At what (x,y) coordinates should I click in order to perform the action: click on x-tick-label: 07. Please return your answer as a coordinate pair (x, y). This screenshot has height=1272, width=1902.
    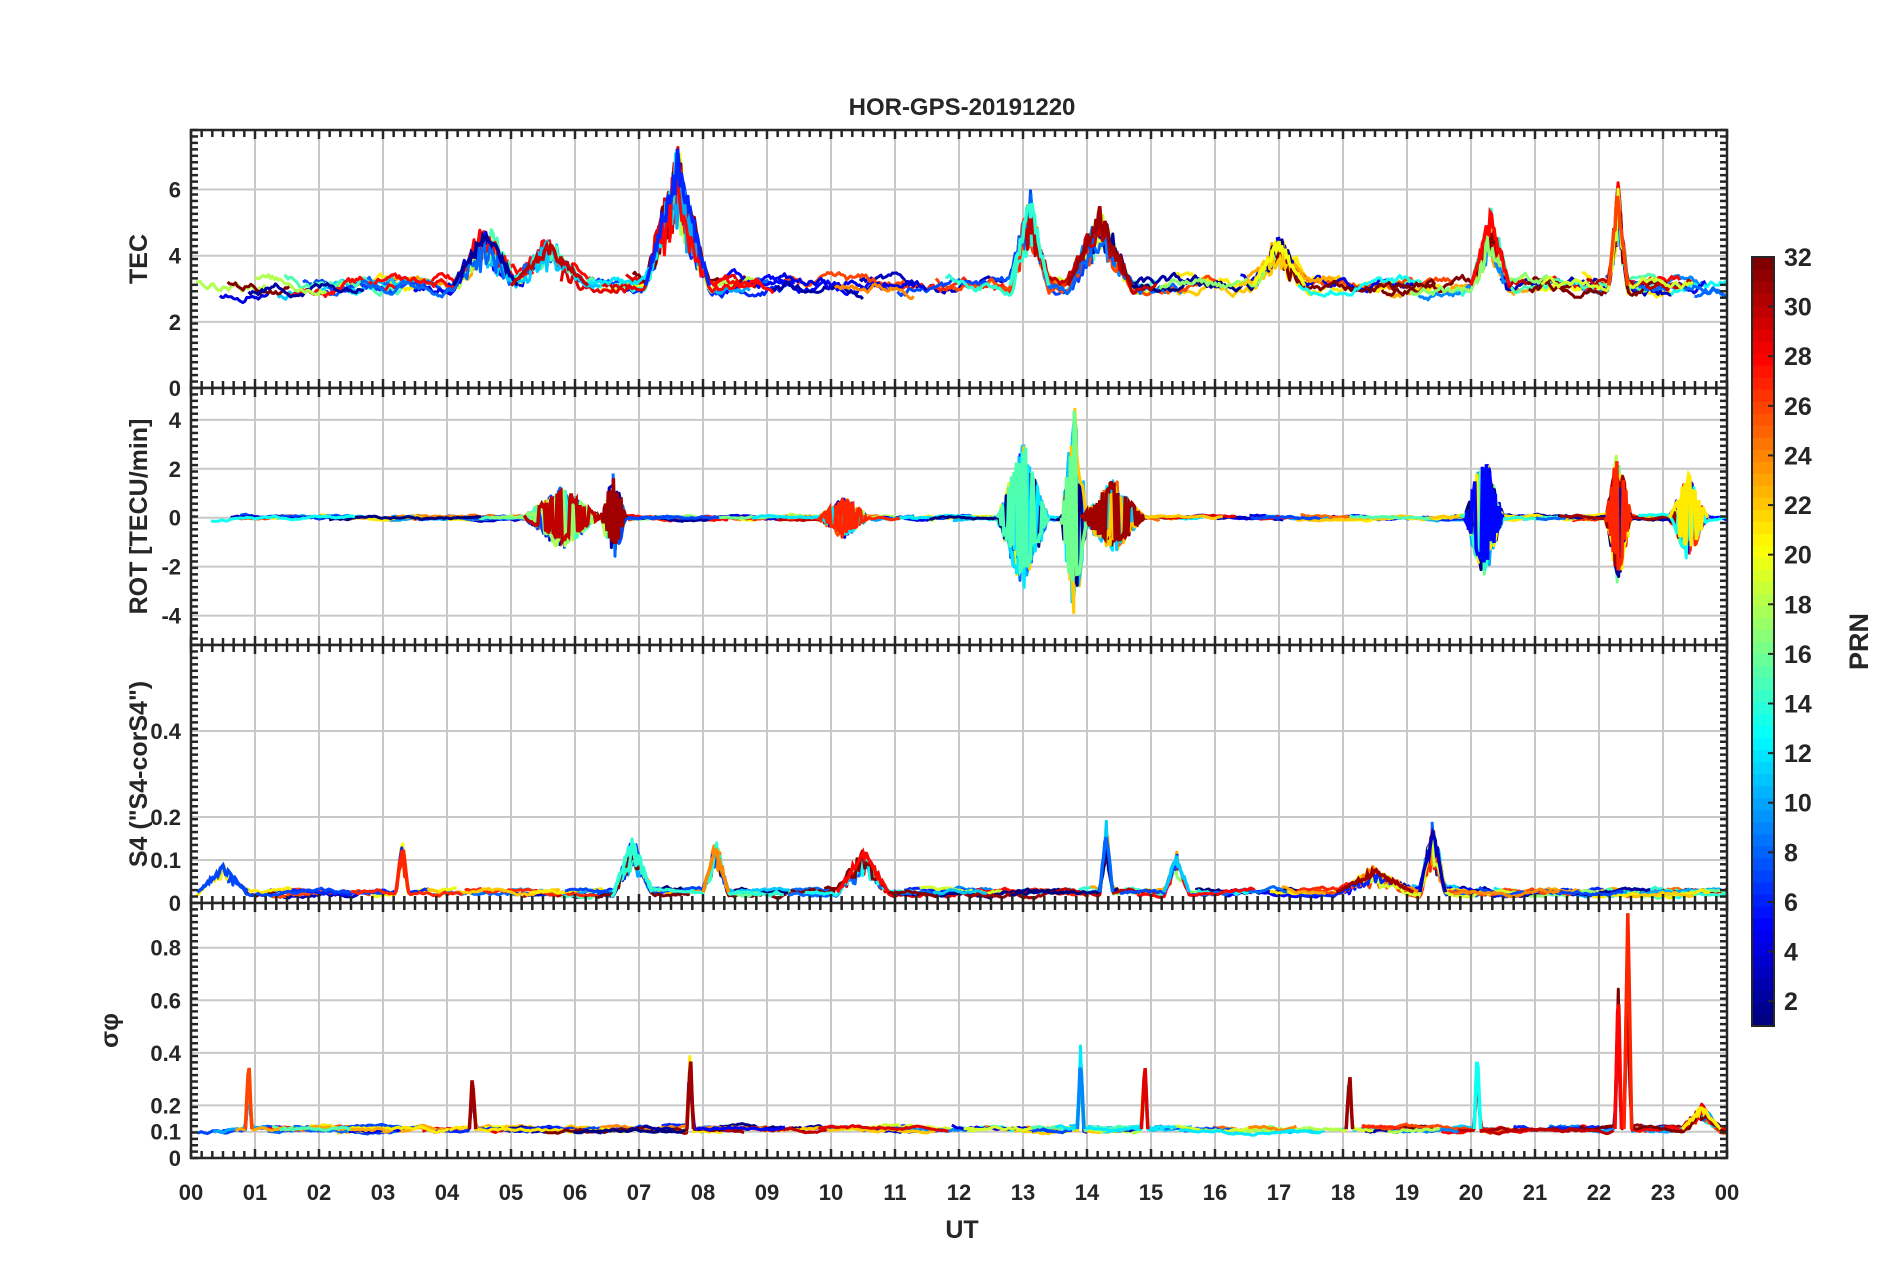
    Looking at the image, I should click on (639, 1192).